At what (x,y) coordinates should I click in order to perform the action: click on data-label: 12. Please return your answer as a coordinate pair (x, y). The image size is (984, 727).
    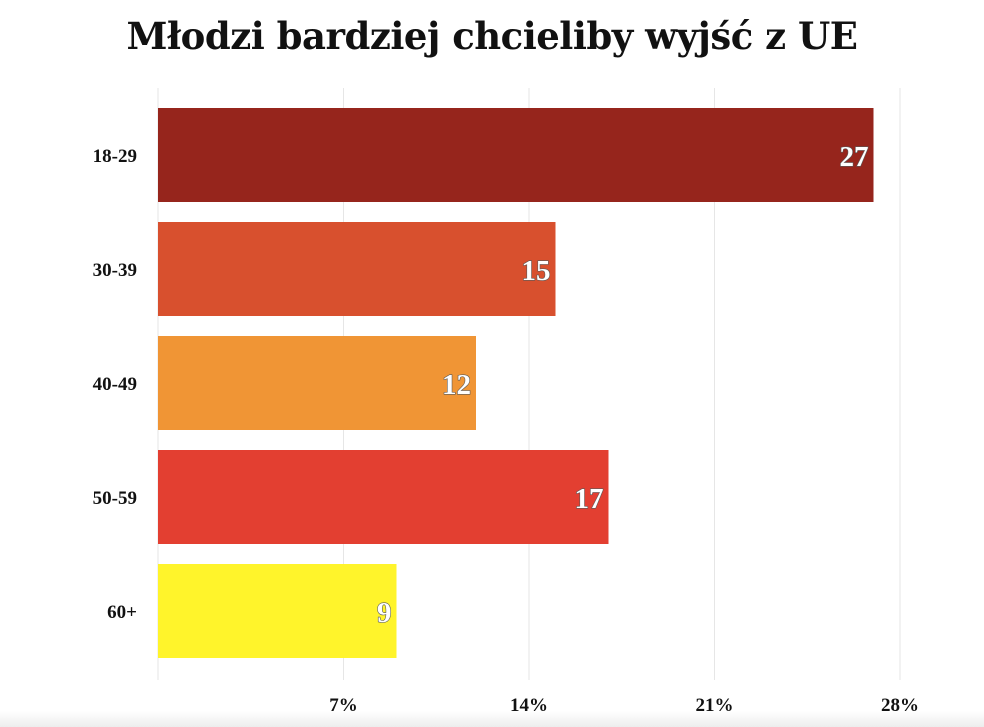
    Looking at the image, I should click on (456, 385).